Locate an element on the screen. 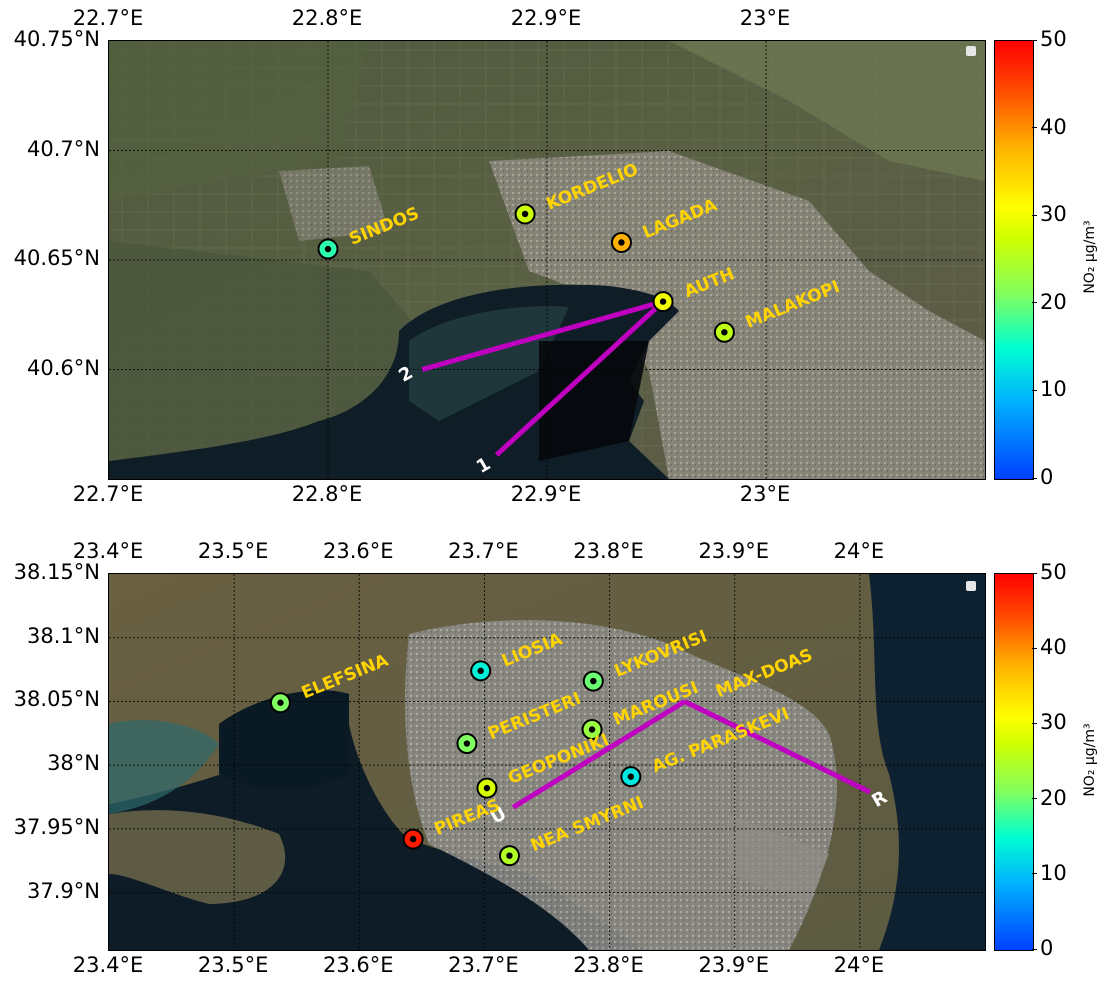 The image size is (1110, 987). x-tick-label-bottom: 23.4°E is located at coordinates (108, 965).